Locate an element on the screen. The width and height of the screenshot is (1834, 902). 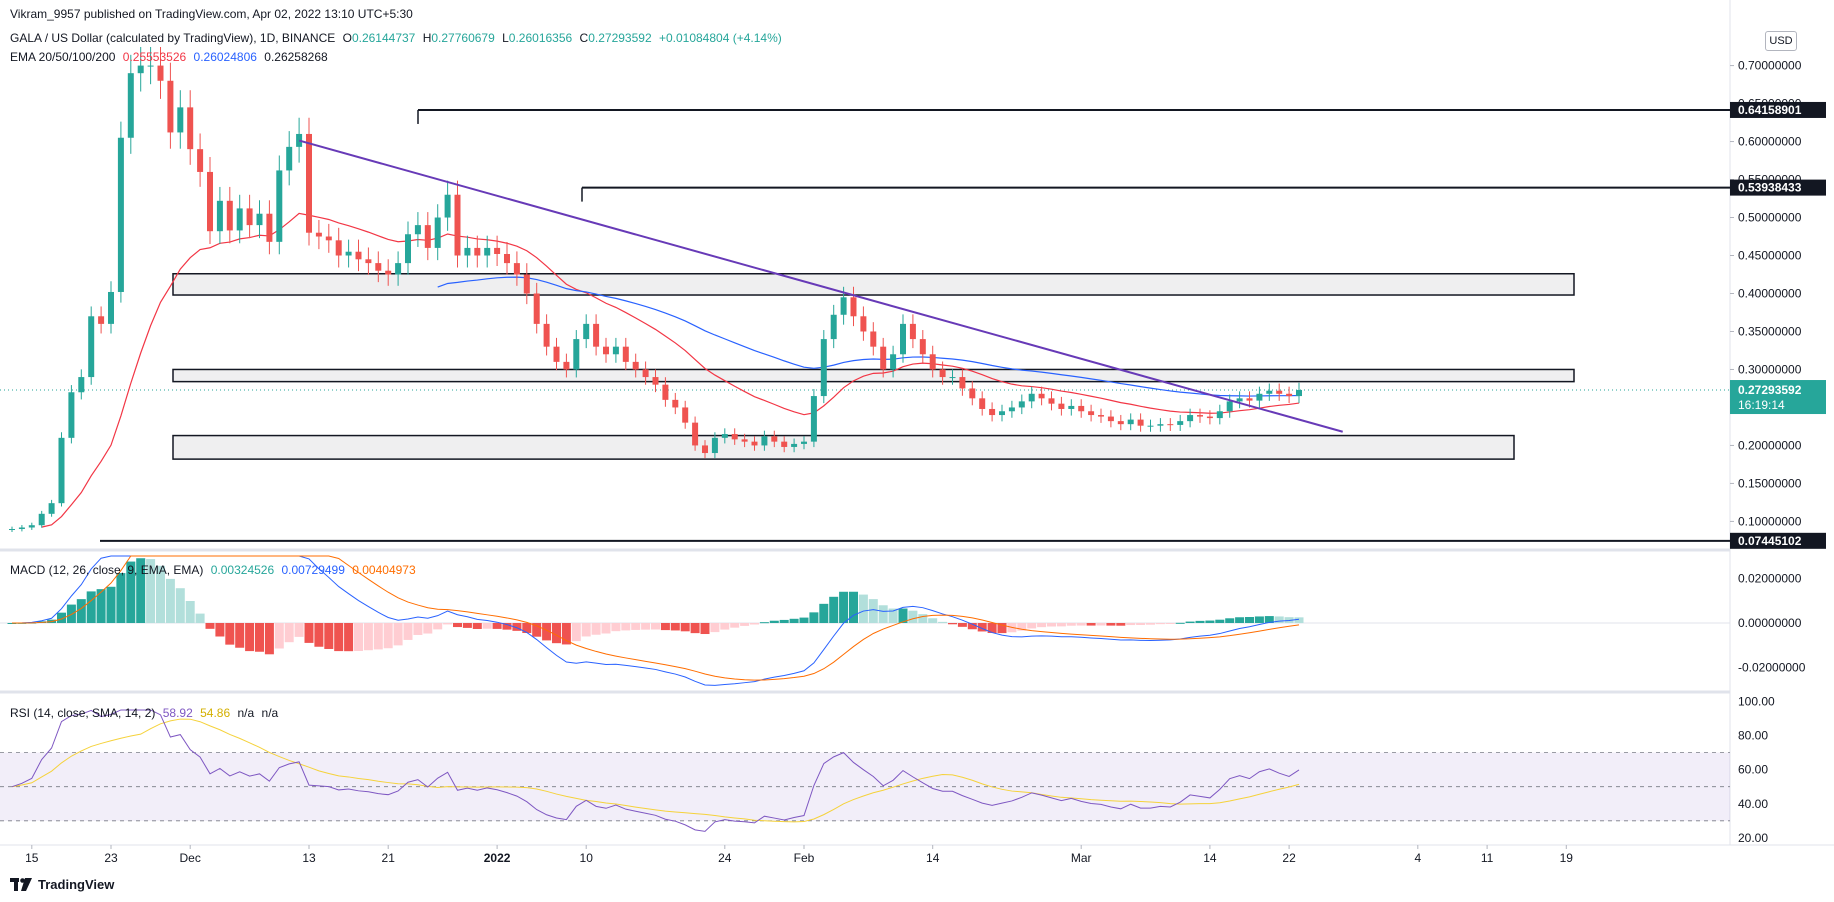
rsi-title: RSI (14, close, SMA, 14, 2) is located at coordinates (83, 713).